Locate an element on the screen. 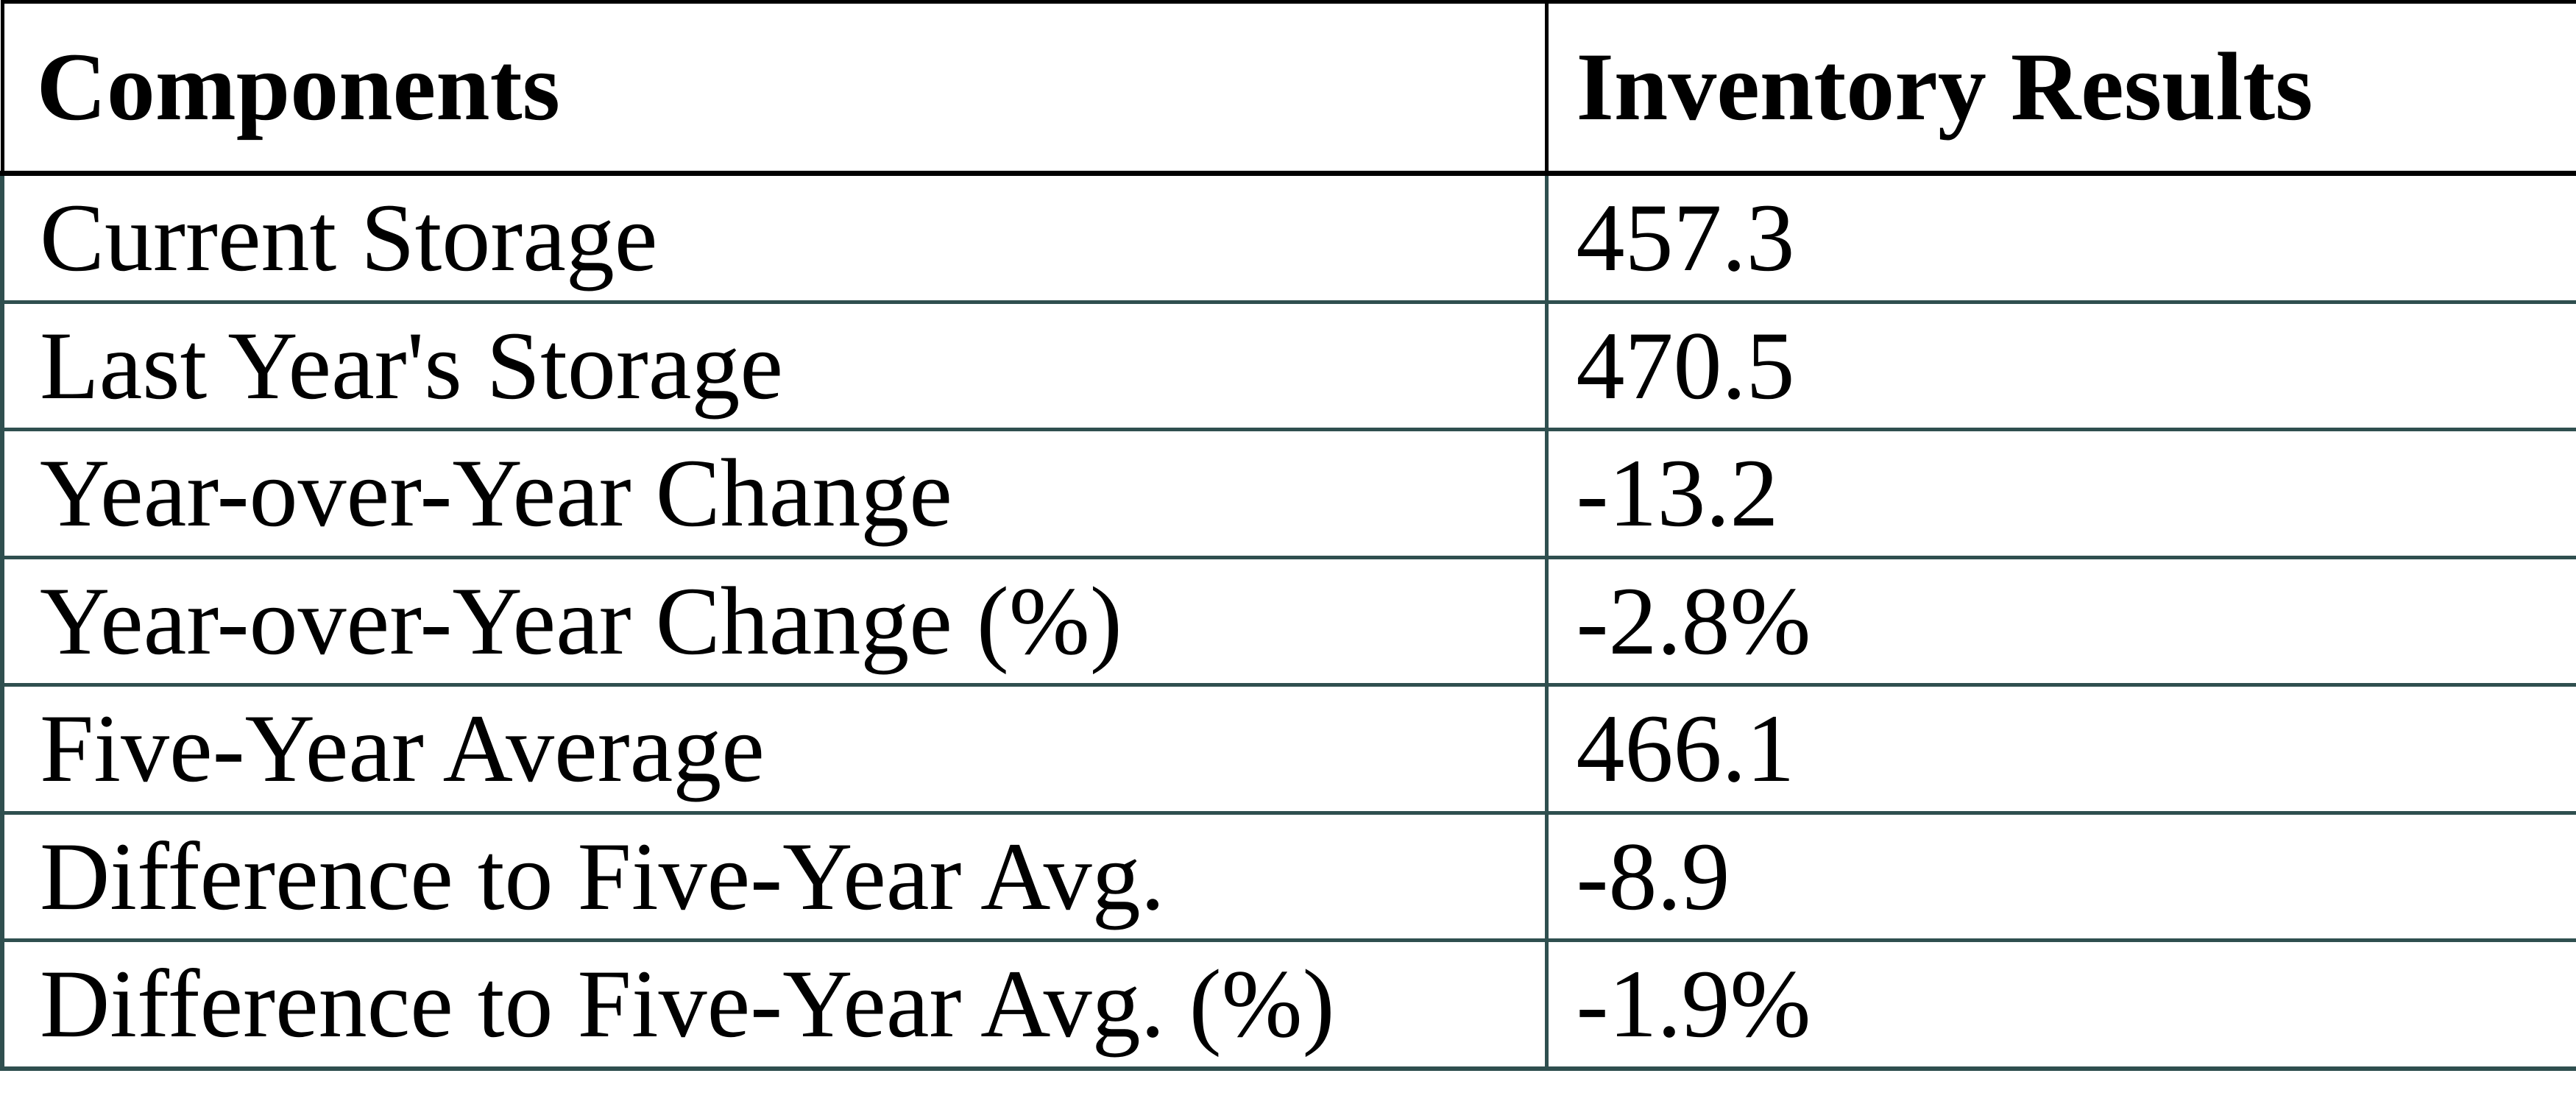 This screenshot has width=2576, height=1104. row-value: -8.9 is located at coordinates (2060, 876).